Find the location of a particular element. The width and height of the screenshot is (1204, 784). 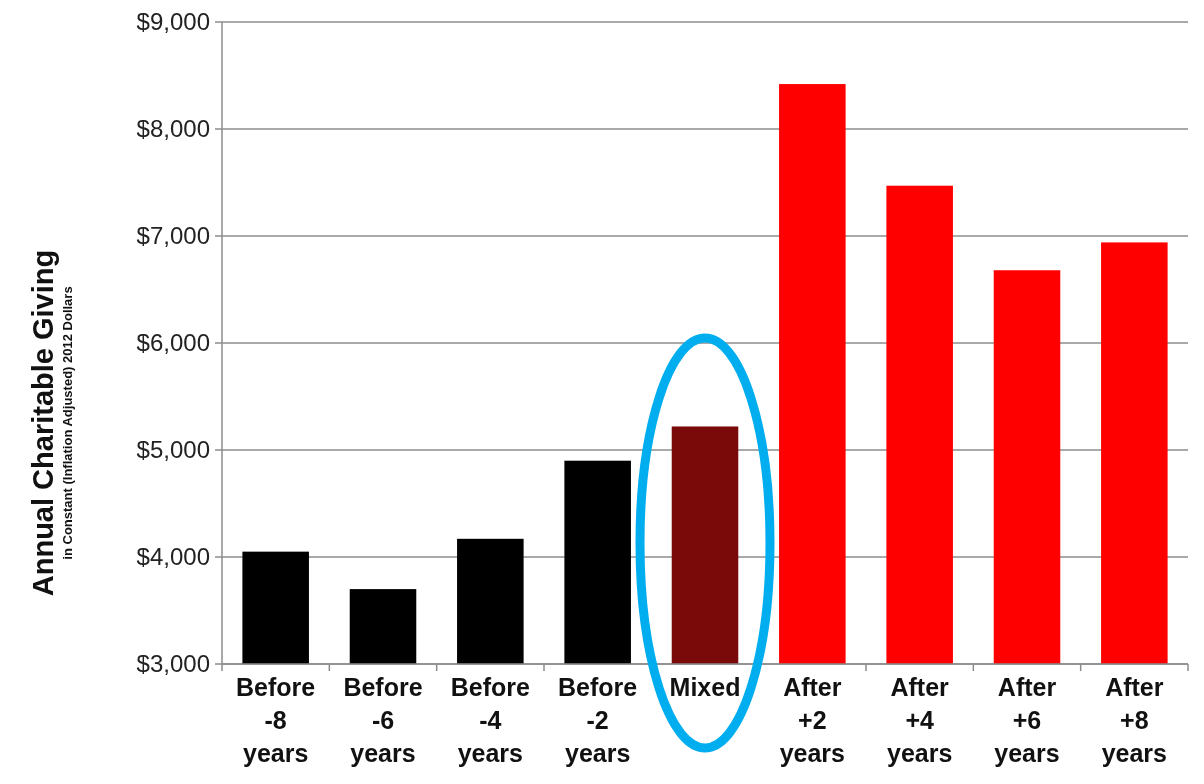

y-tick-label: $6,000 is located at coordinates (173, 343).